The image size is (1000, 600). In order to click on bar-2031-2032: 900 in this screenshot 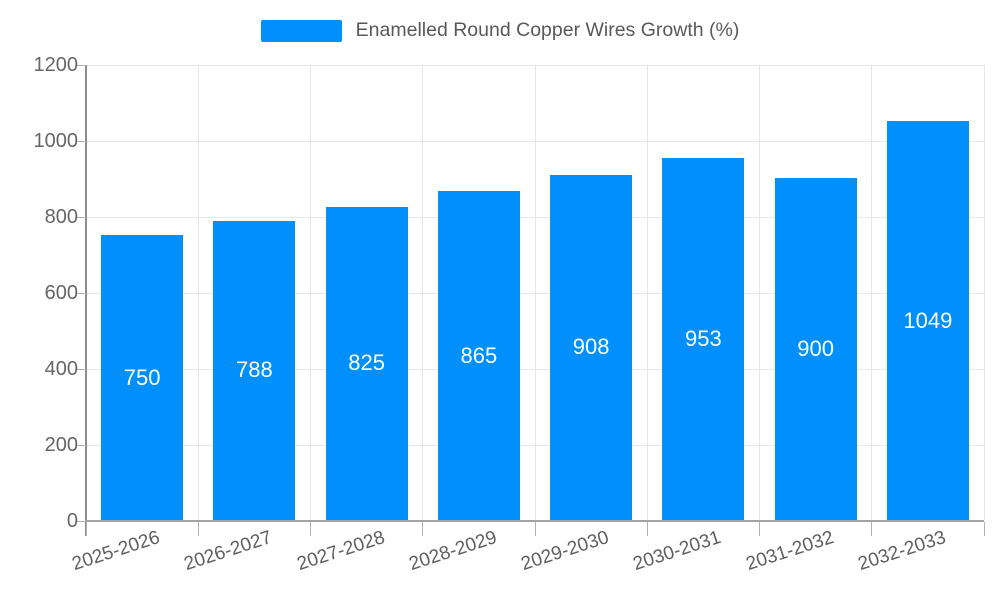, I will do `click(815, 349)`.